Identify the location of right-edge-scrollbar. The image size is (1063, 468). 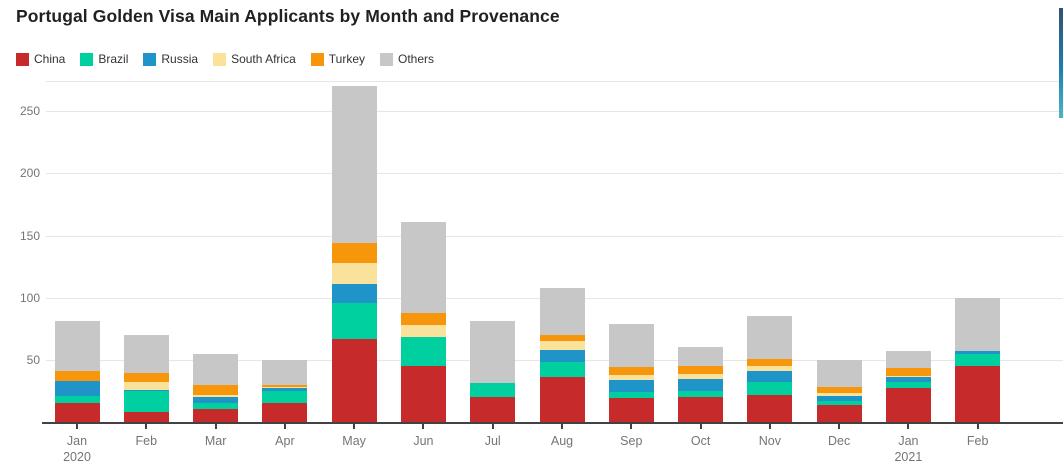
(1061, 63).